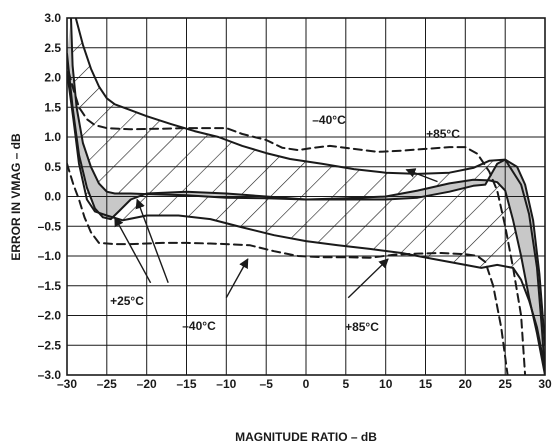 Image resolution: width=560 pixels, height=445 pixels. Describe the element at coordinates (50, 345) in the screenshot. I see `y-tick-label: –2.5` at that location.